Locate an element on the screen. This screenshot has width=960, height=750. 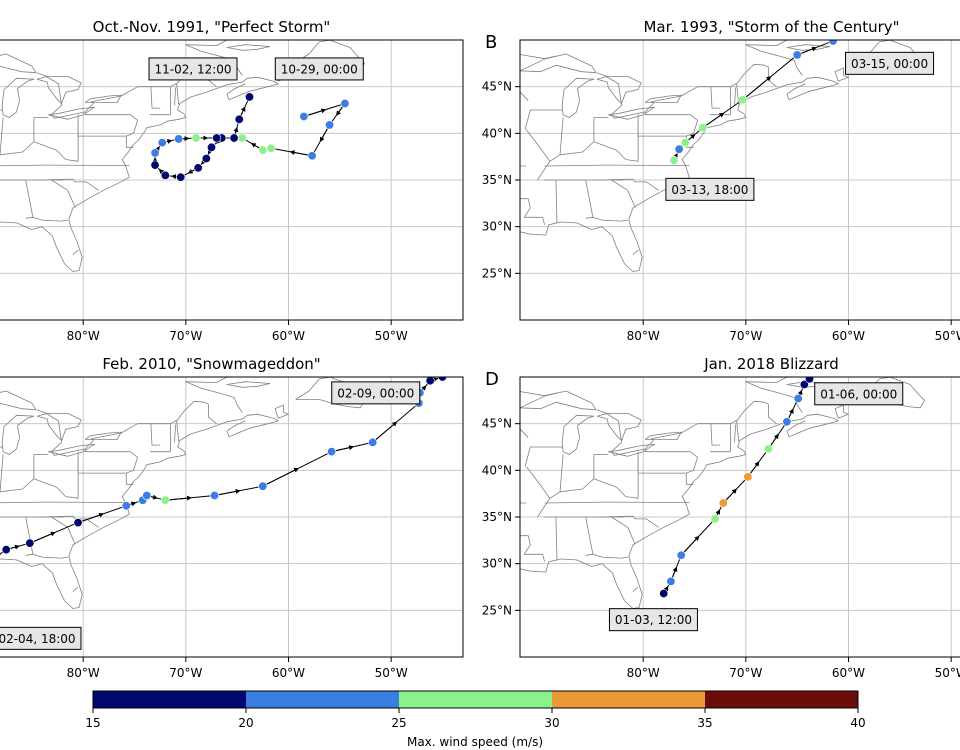
y-tick-label: 25°N is located at coordinates (497, 610).